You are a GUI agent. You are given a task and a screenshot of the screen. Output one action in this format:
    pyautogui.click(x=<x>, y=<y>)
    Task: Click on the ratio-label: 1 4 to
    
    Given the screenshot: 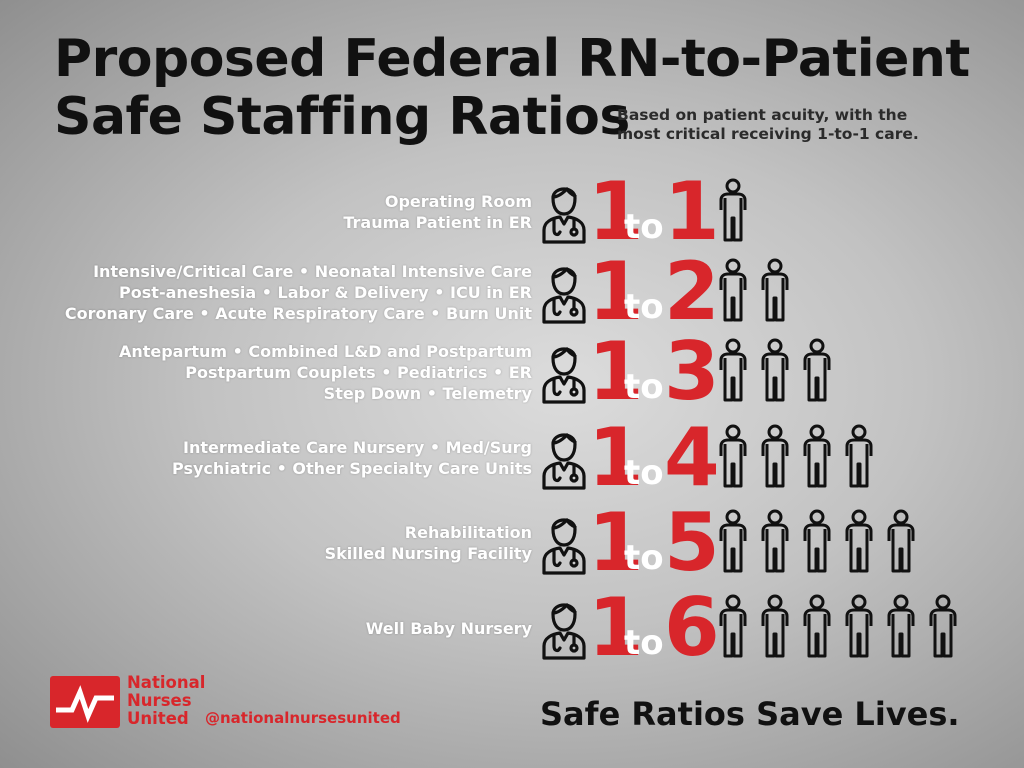 What is the action you would take?
    pyautogui.click(x=654, y=458)
    